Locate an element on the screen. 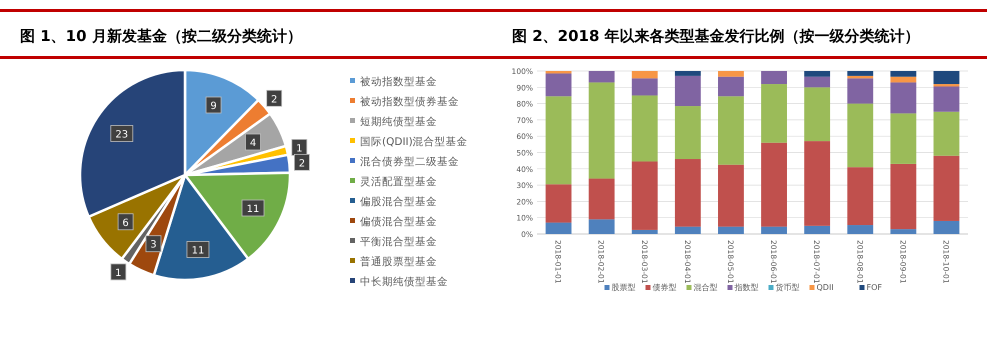 The width and height of the screenshot is (987, 356). legend-label: 短期纯债型基金 is located at coordinates (398, 121).